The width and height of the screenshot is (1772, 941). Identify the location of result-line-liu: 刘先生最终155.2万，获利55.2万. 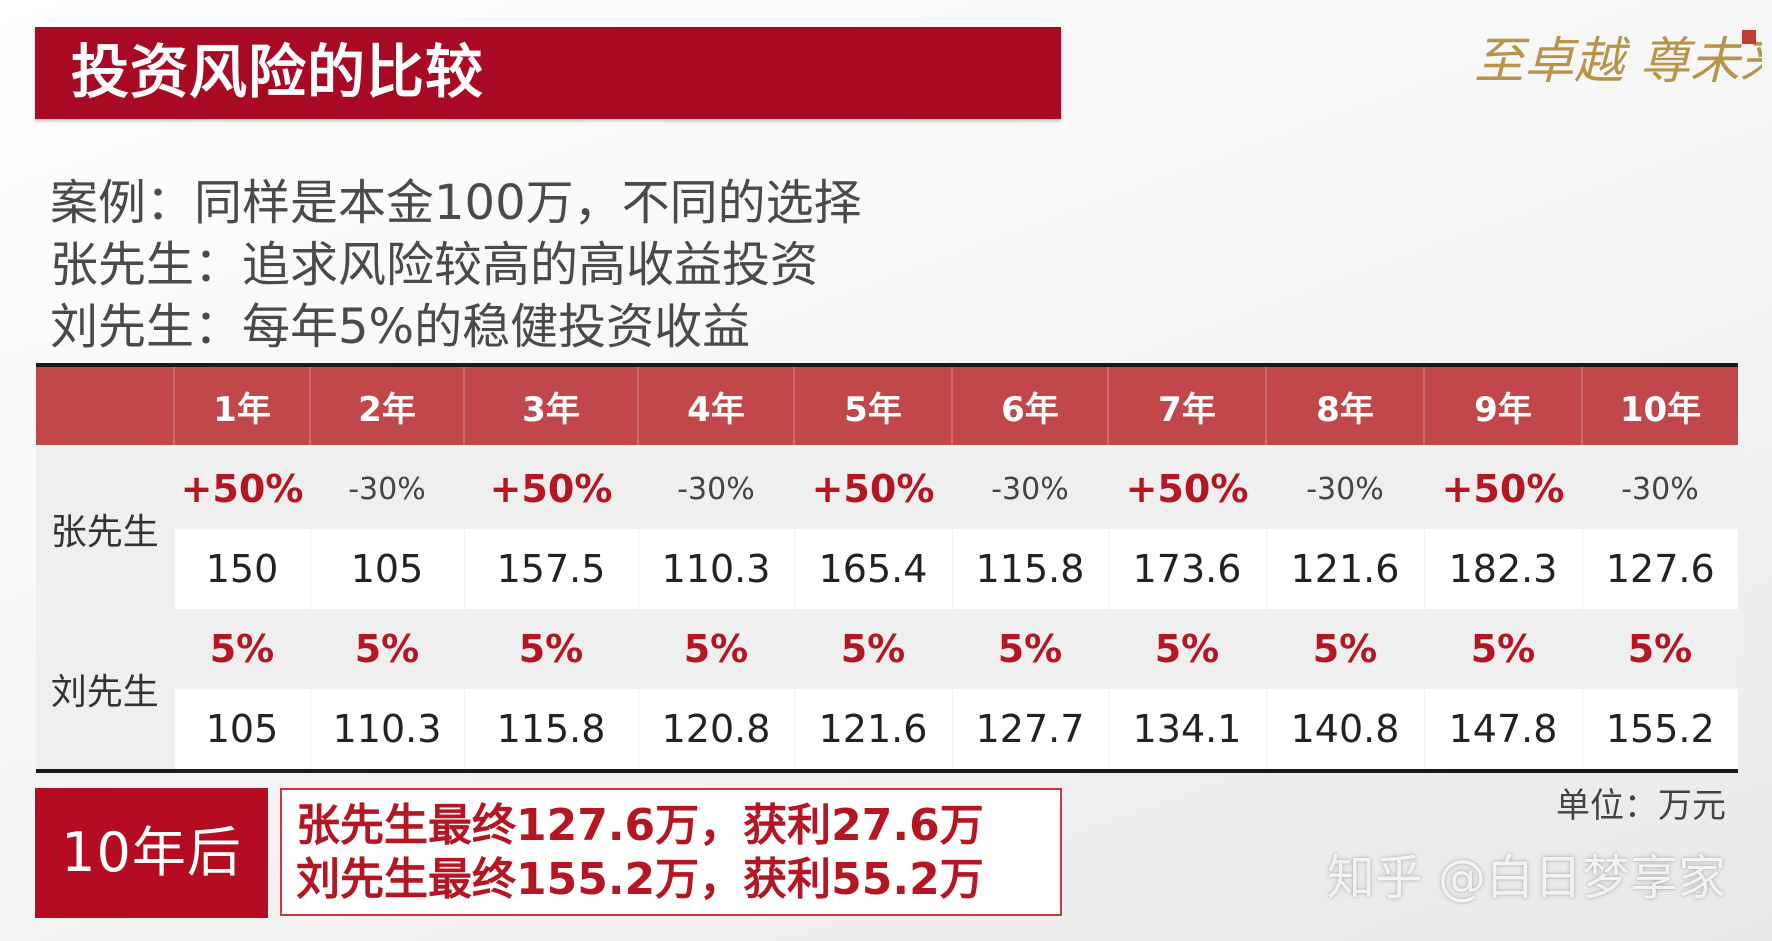
(640, 879).